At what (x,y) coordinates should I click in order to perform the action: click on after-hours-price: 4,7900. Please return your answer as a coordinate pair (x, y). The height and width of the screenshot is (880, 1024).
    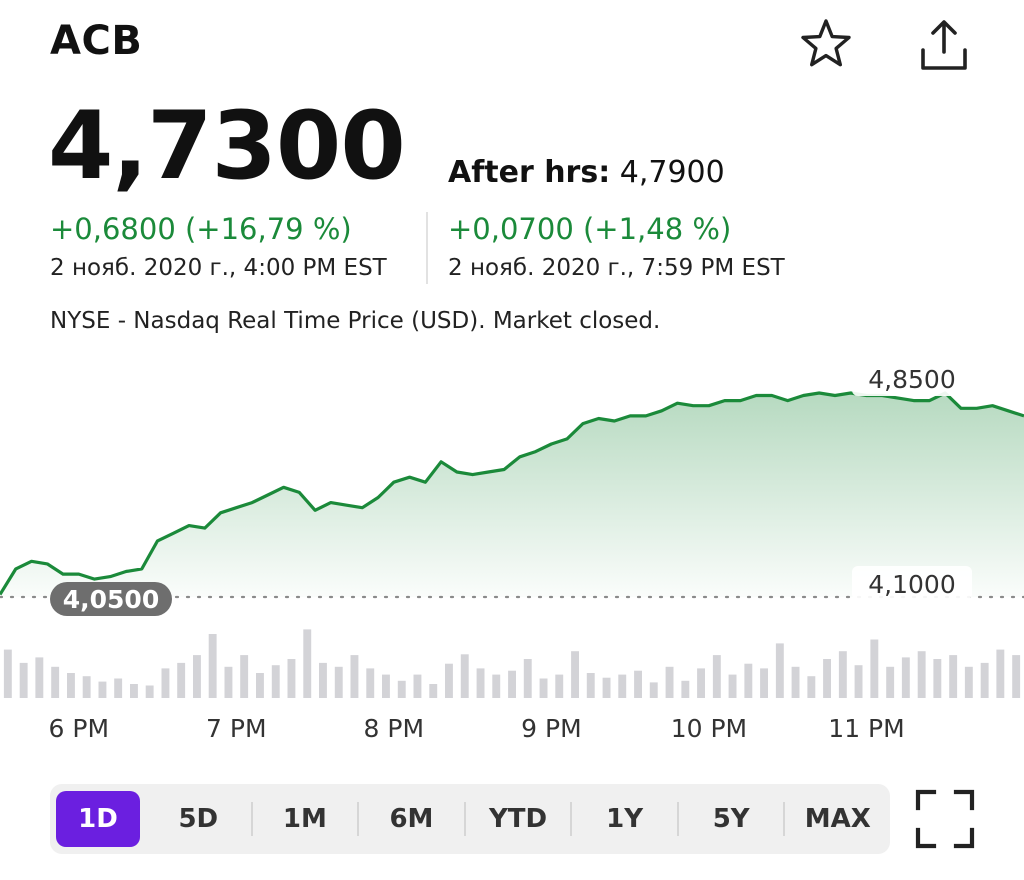
    Looking at the image, I should click on (672, 172).